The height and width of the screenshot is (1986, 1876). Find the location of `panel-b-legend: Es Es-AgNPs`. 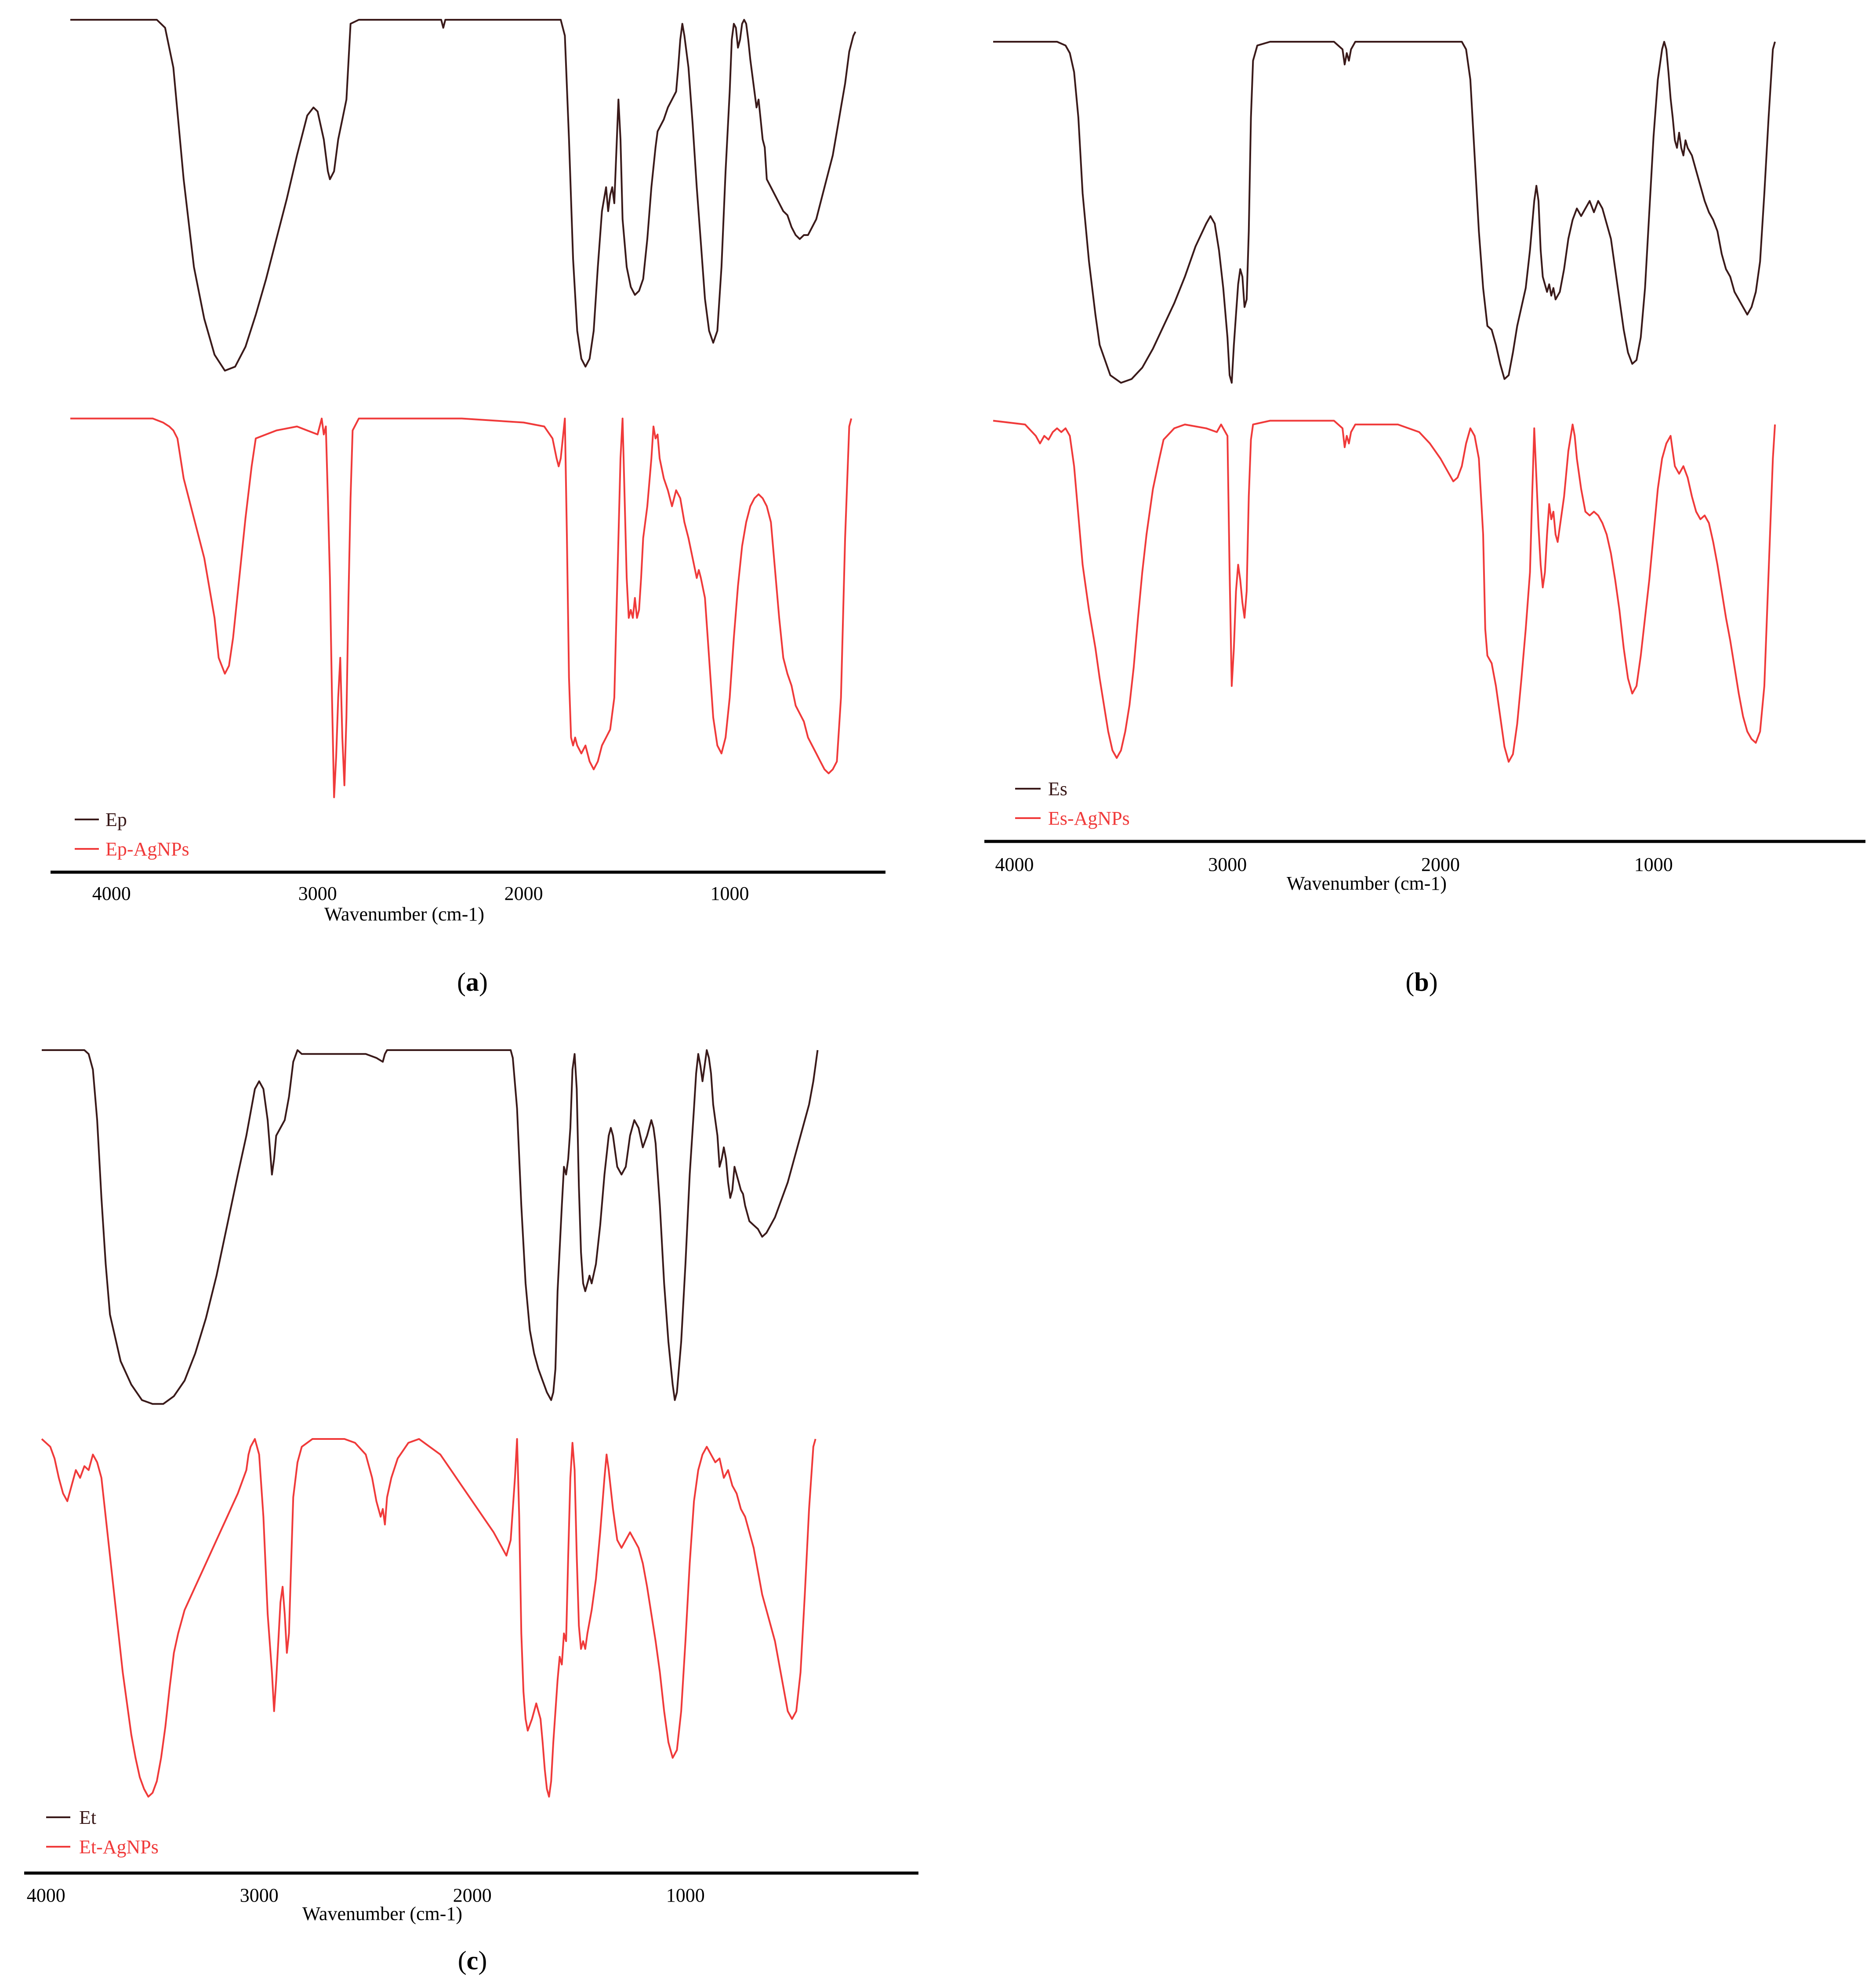

panel-b-legend: Es Es-AgNPs is located at coordinates (1073, 803).